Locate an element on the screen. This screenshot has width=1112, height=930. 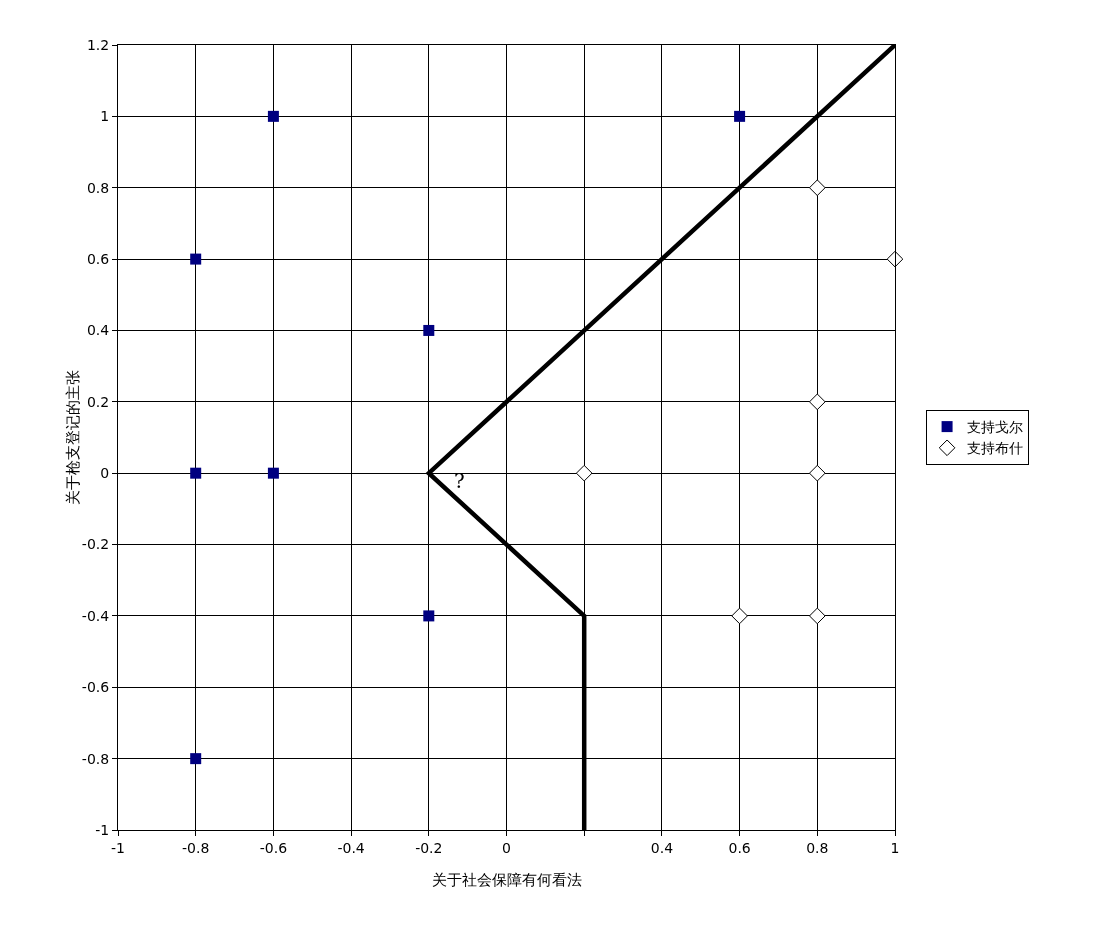
x-tick-label: -0.4 is located at coordinates (351, 847).